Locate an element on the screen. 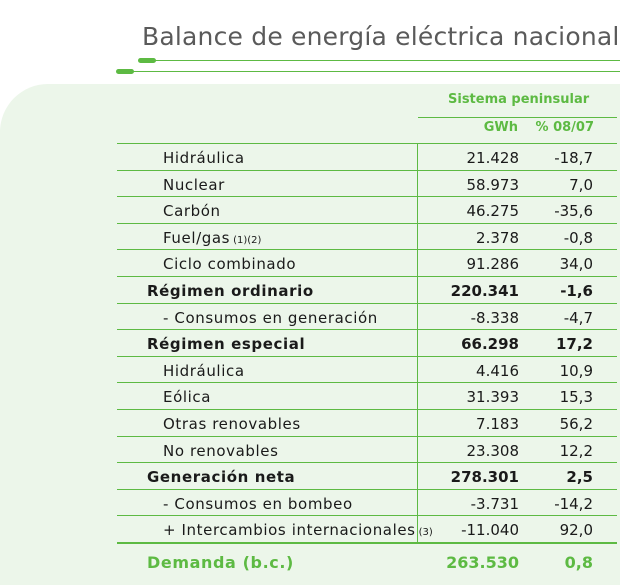 This screenshot has width=620, height=585. row-label-text: - Consumos en bombeo is located at coordinates (258, 503).